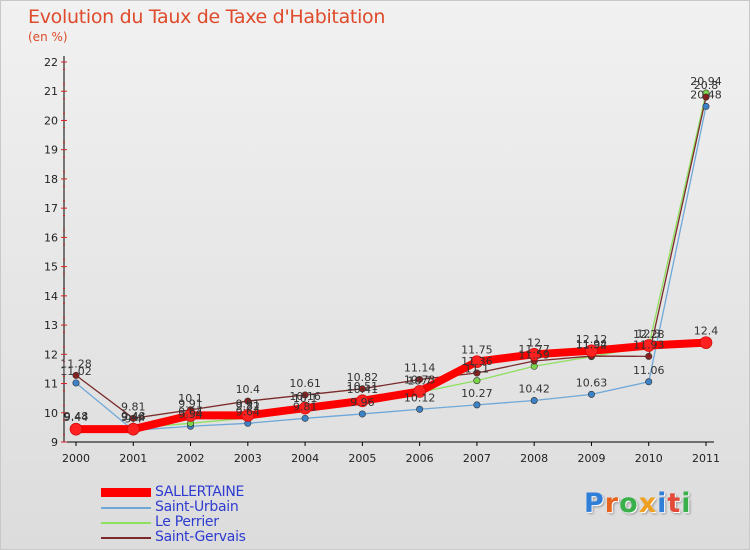 The height and width of the screenshot is (550, 750). I want to click on legend-item-le-perrier: Le Perrier, so click(211, 522).